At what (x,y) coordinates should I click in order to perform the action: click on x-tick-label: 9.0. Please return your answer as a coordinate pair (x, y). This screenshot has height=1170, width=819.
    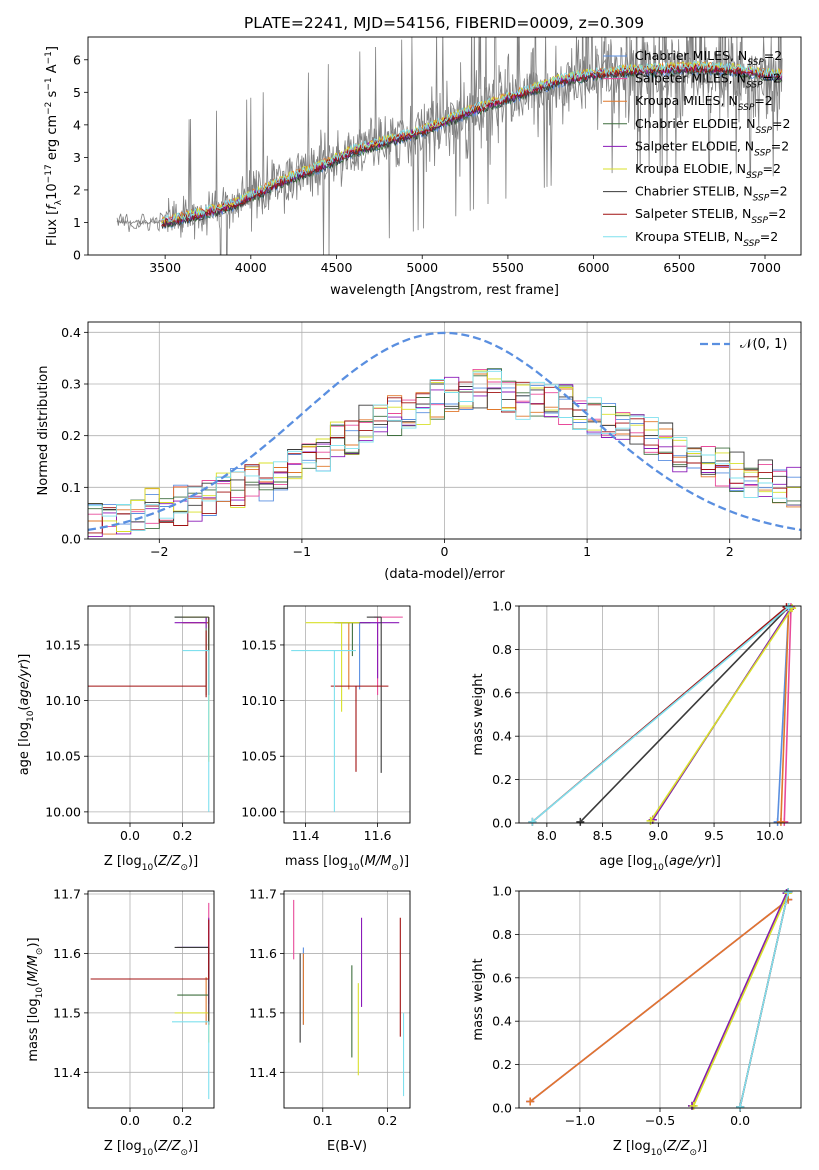
    Looking at the image, I should click on (658, 835).